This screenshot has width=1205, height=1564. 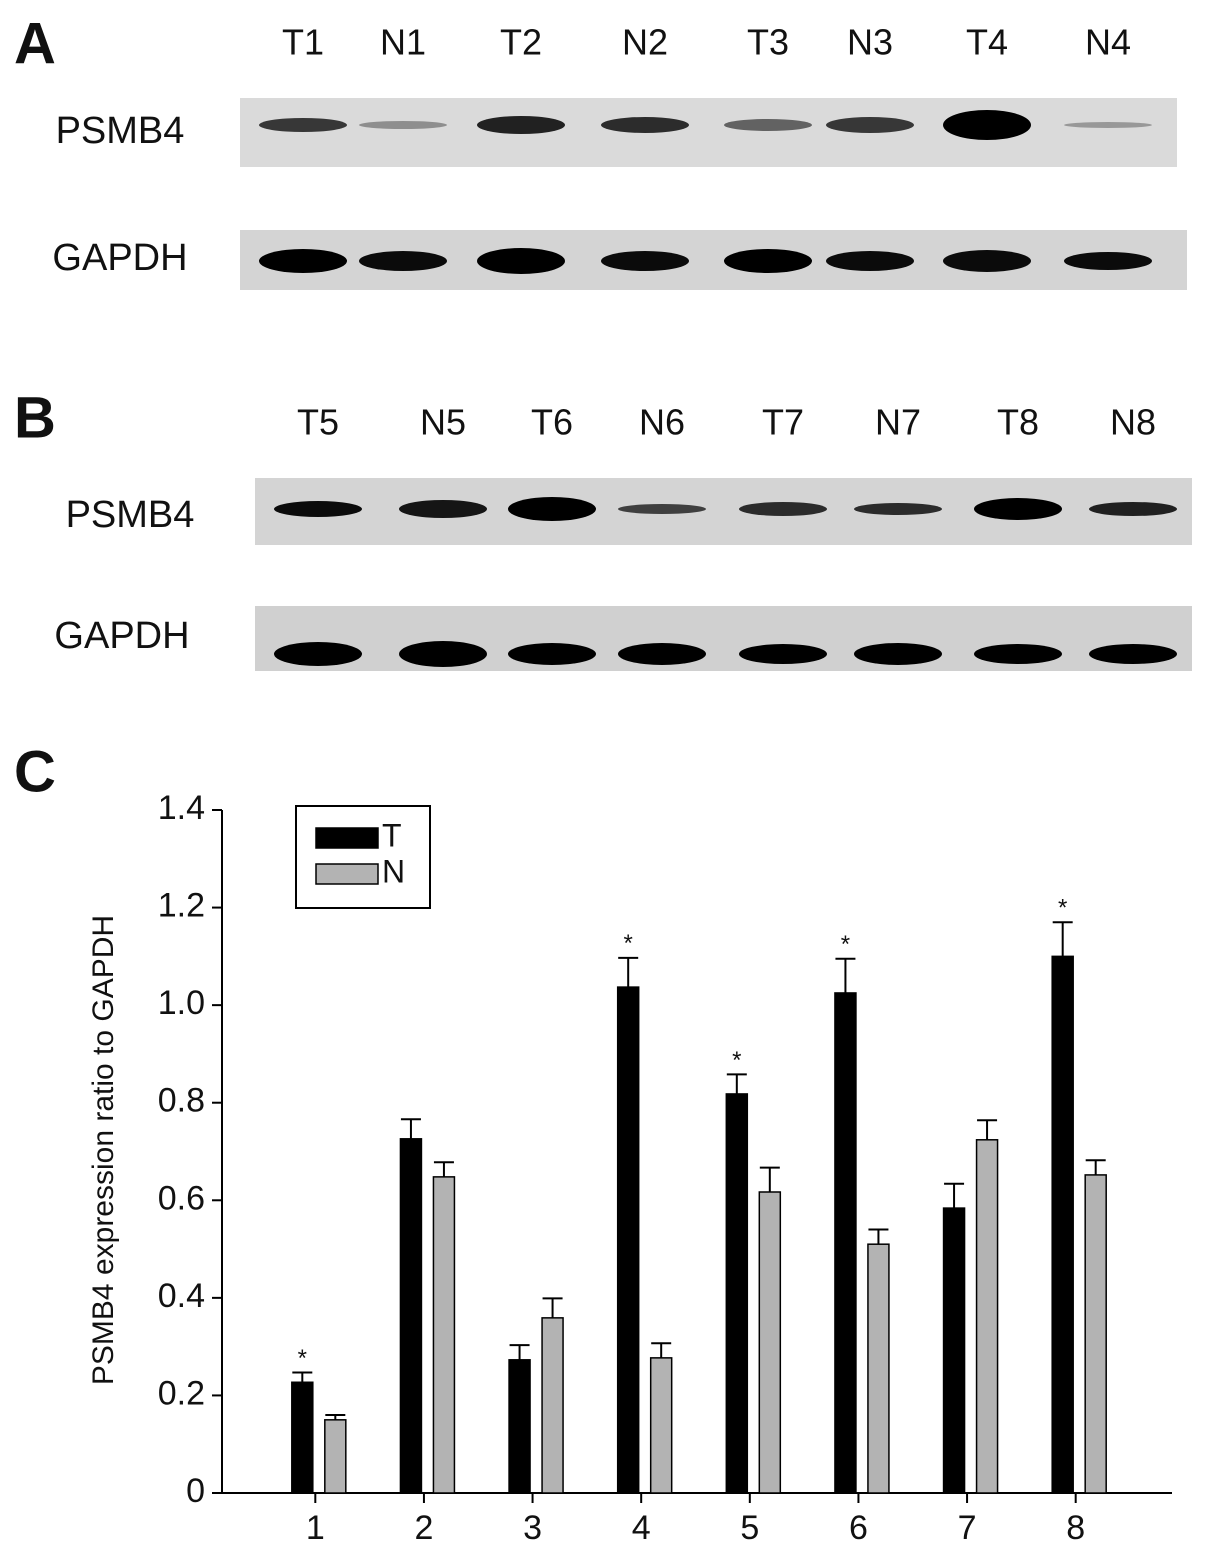 I want to click on x-tick-label: 4, so click(x=641, y=1528).